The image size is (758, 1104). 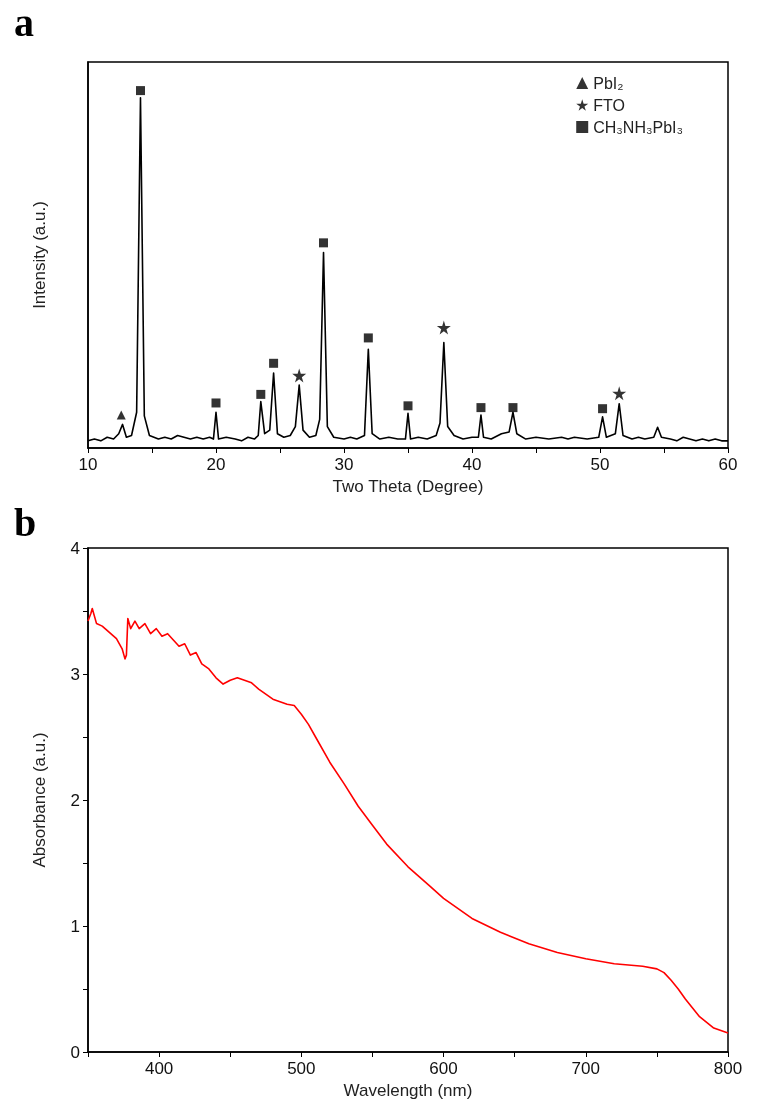 I want to click on x-tick-label: 30, so click(x=344, y=464).